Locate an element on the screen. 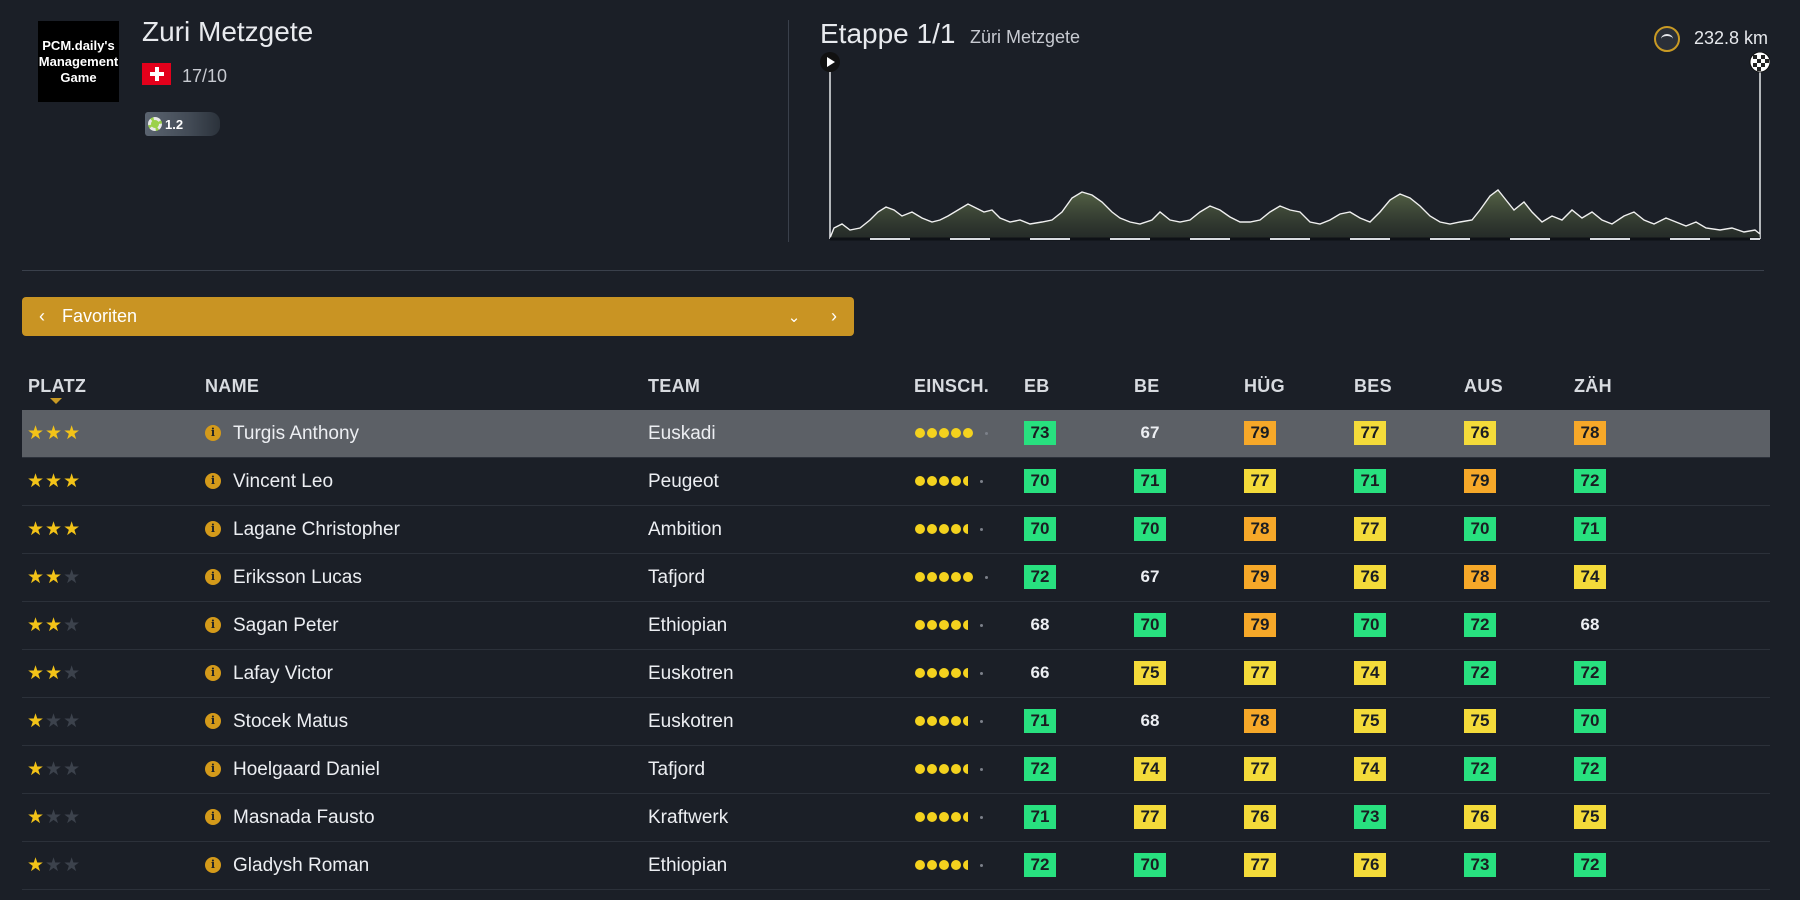 Image resolution: width=1800 pixels, height=900 pixels. table-row: ★★★ i Stocek Matus Euskotren 71 68 78 75 75 70 is located at coordinates (896, 722).